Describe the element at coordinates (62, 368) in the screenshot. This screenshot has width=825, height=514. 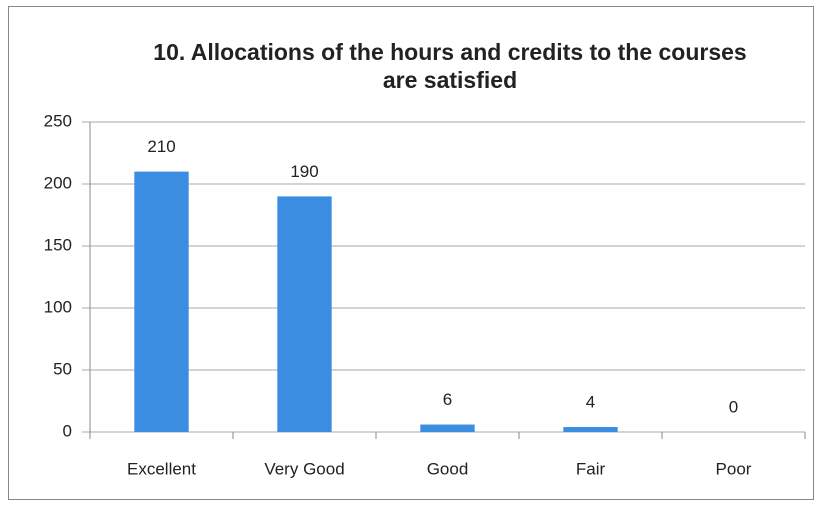
I see `y-tick-label: 50` at that location.